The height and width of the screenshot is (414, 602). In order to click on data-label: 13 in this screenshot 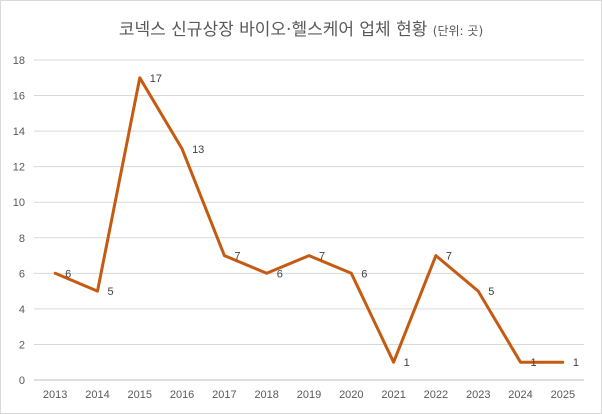, I will do `click(198, 150)`.